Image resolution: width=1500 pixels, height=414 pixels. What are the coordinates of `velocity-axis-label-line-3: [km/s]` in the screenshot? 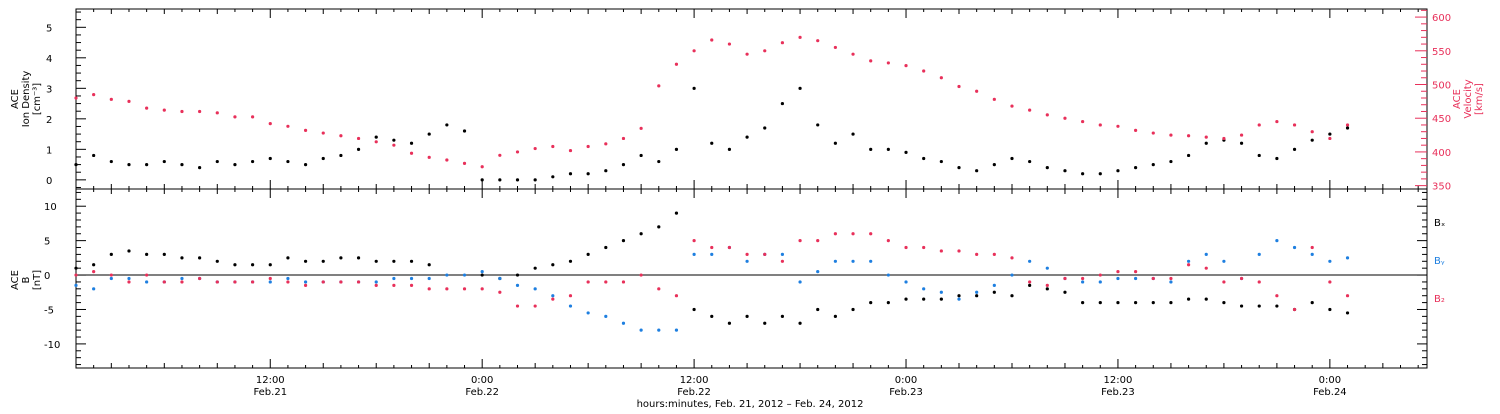 It's located at (1479, 99).